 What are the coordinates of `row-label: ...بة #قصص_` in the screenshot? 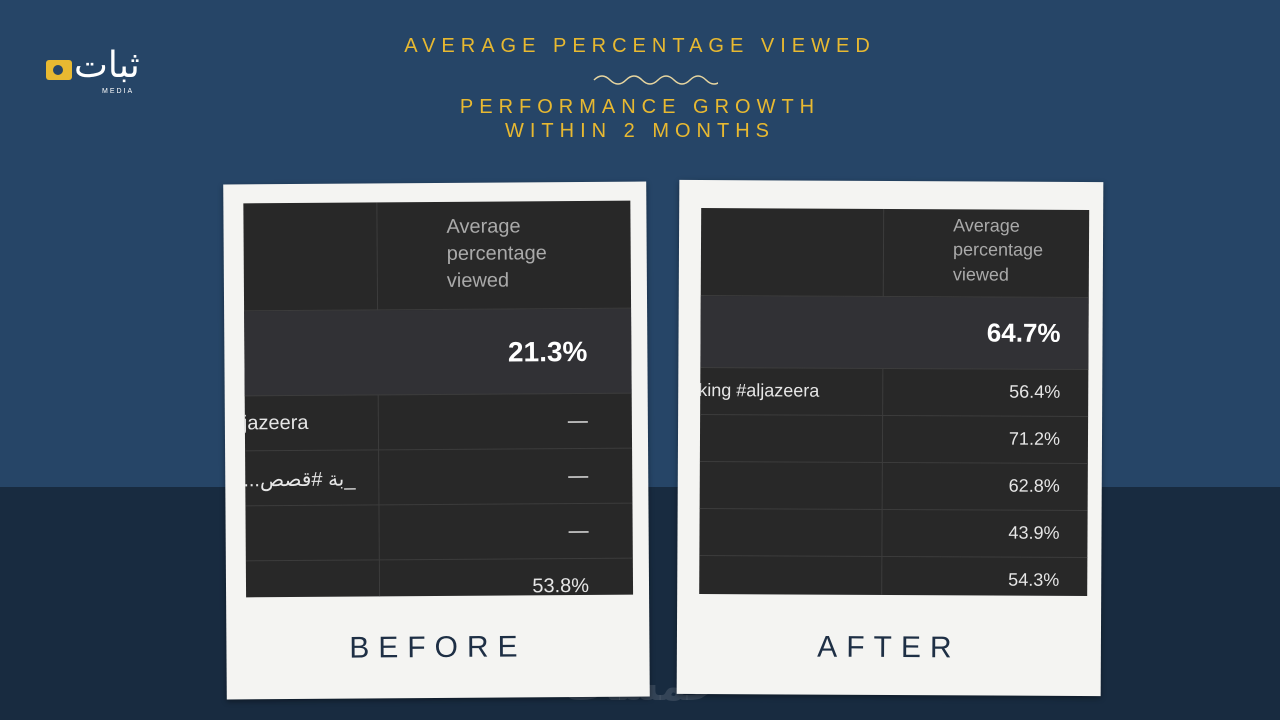 It's located at (299, 479).